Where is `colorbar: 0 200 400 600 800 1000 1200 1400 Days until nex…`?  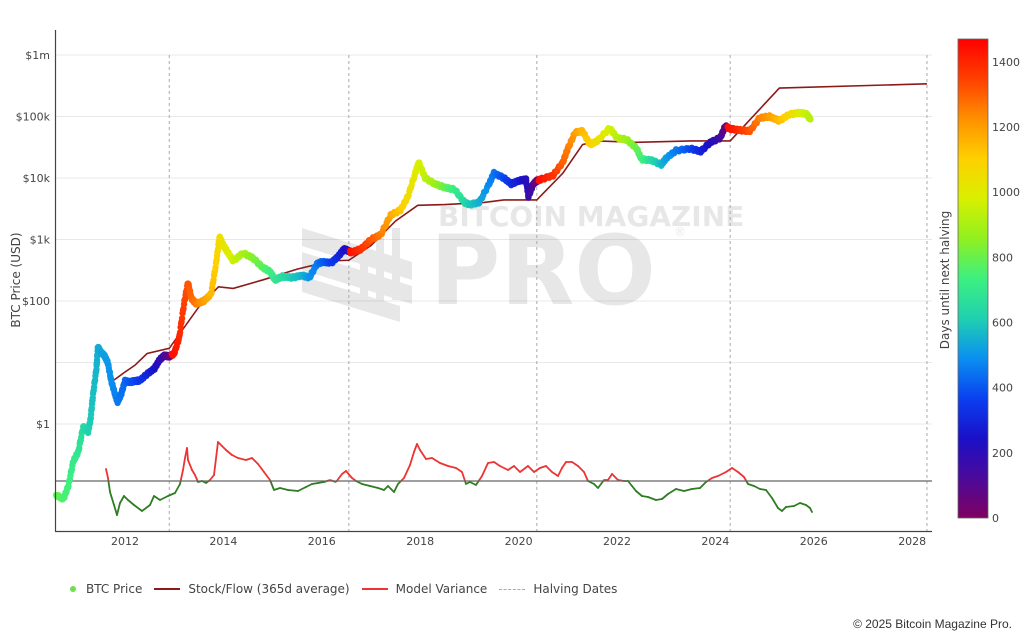
colorbar: 0 200 400 600 800 1000 1200 1400 Days until nex… is located at coordinates (979, 281).